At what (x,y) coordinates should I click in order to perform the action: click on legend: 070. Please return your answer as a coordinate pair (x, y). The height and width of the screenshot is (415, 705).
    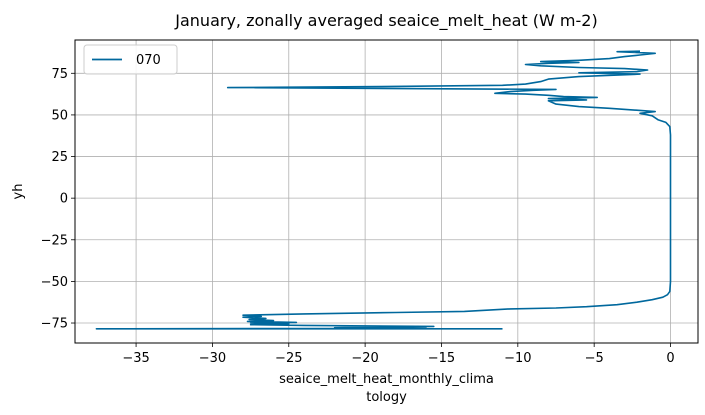
    Looking at the image, I should click on (130, 59).